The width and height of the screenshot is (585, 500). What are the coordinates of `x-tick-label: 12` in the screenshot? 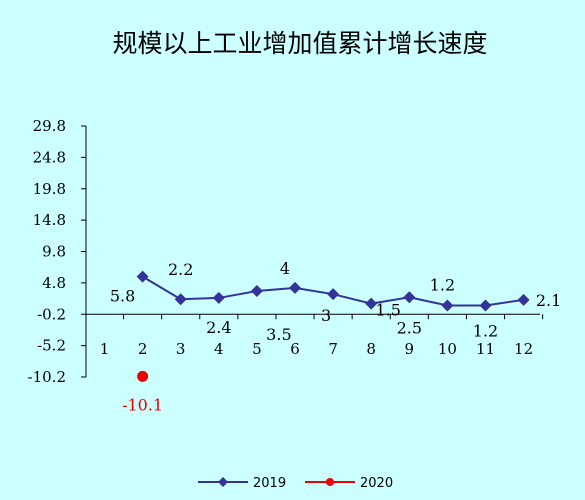 It's located at (523, 349).